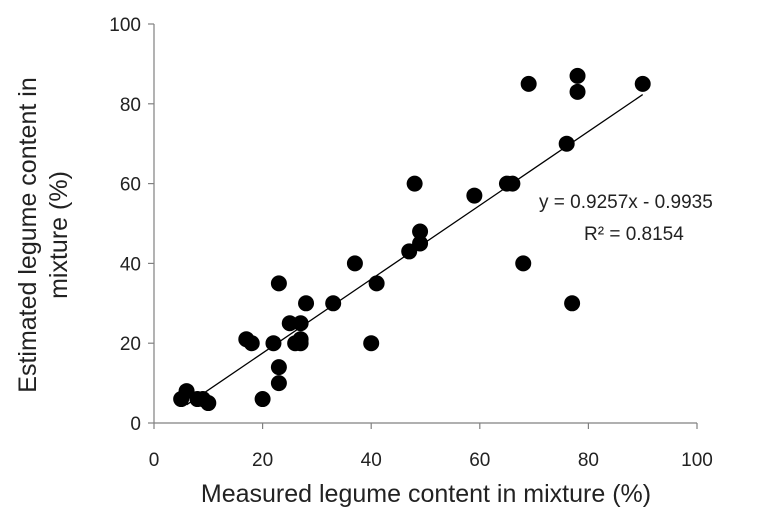 The width and height of the screenshot is (758, 509). Describe the element at coordinates (431, 447) in the screenshot. I see `x-axis-ticks: 0 20 40 60 80 100` at that location.